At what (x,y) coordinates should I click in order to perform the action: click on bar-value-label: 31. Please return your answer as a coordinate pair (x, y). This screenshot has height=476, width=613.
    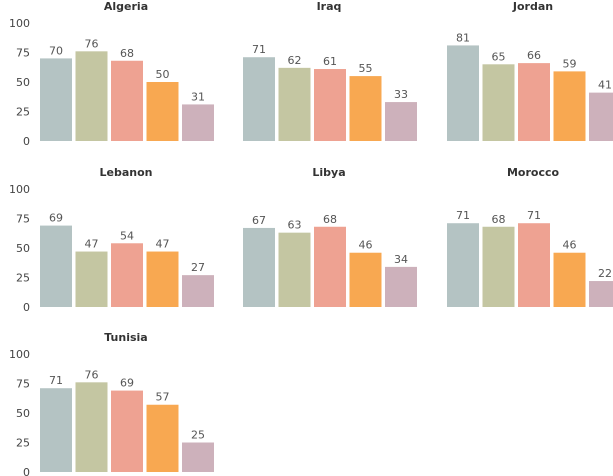
    Looking at the image, I should click on (198, 96).